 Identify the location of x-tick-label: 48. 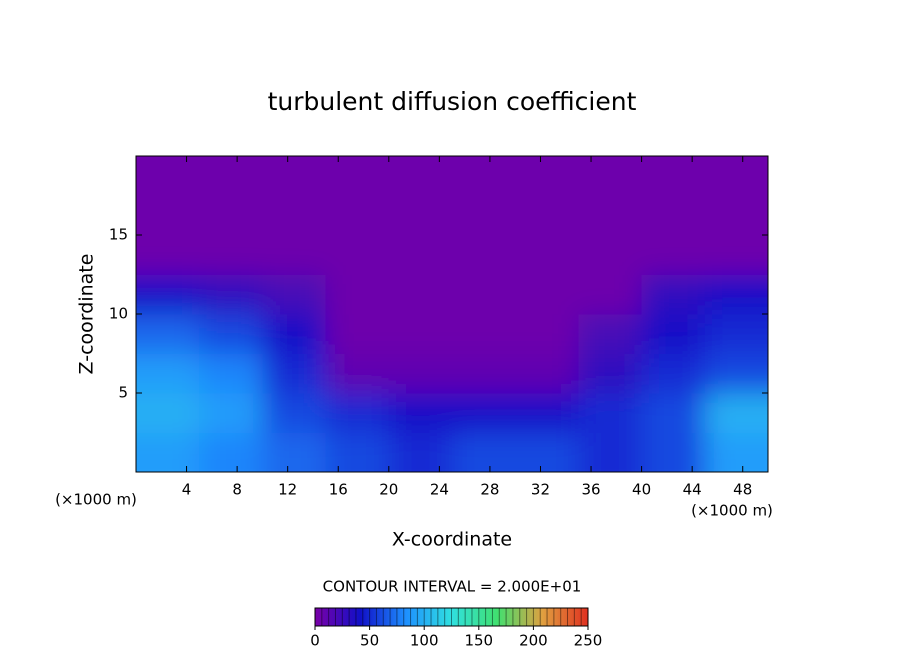
(742, 490).